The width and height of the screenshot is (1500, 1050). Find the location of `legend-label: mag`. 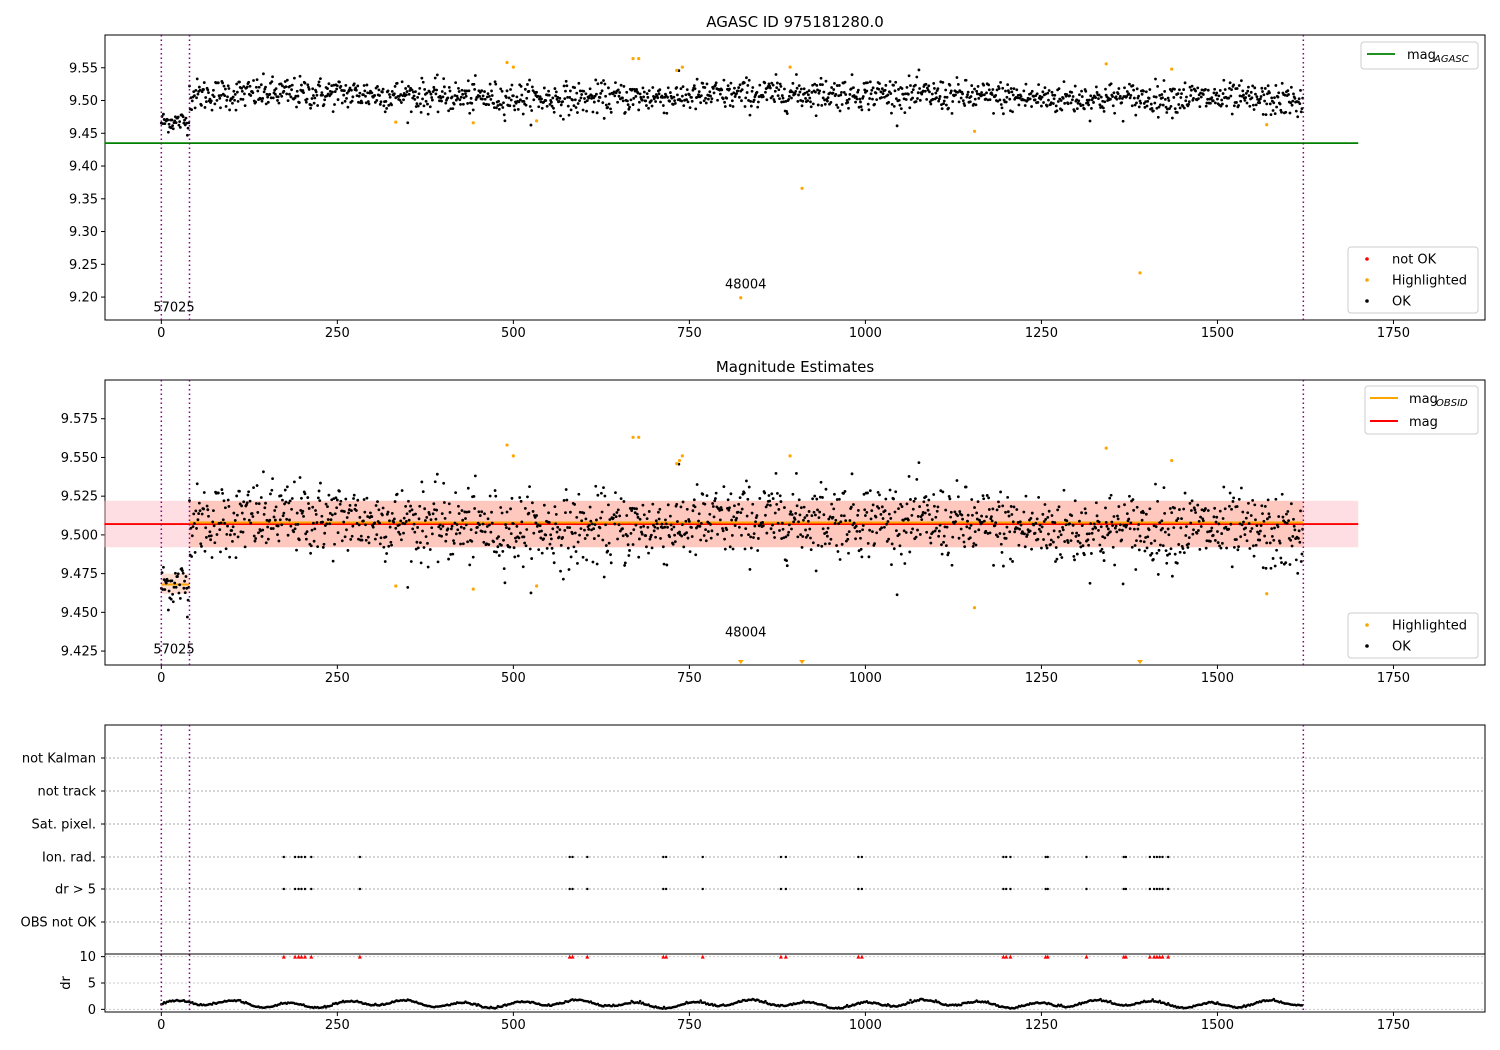

legend-label: mag is located at coordinates (1423, 422).